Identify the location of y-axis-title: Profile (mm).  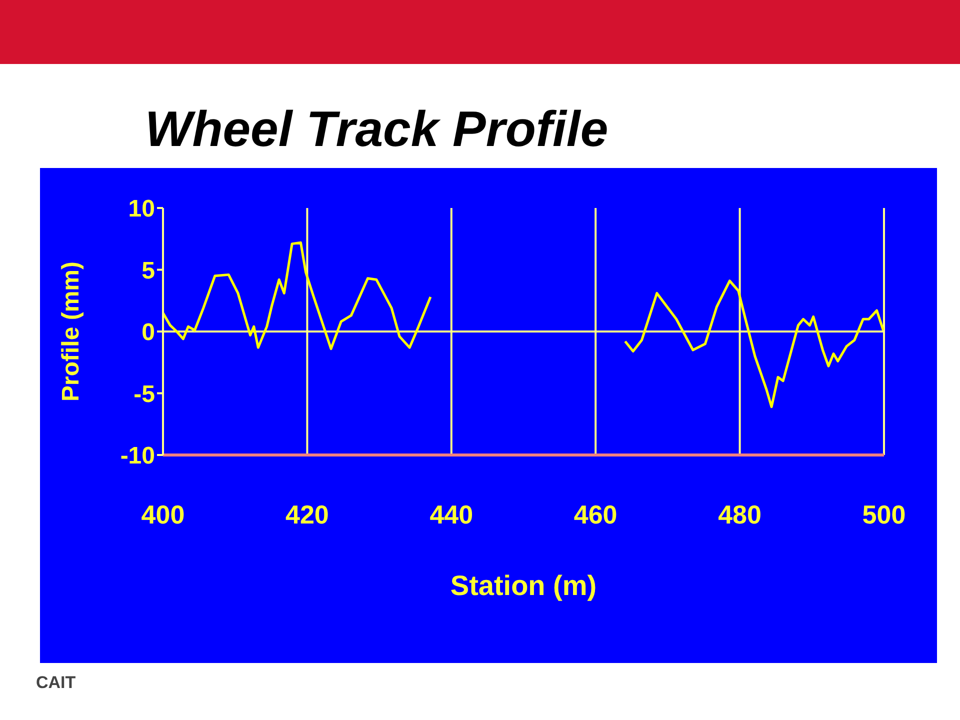
(71, 331).